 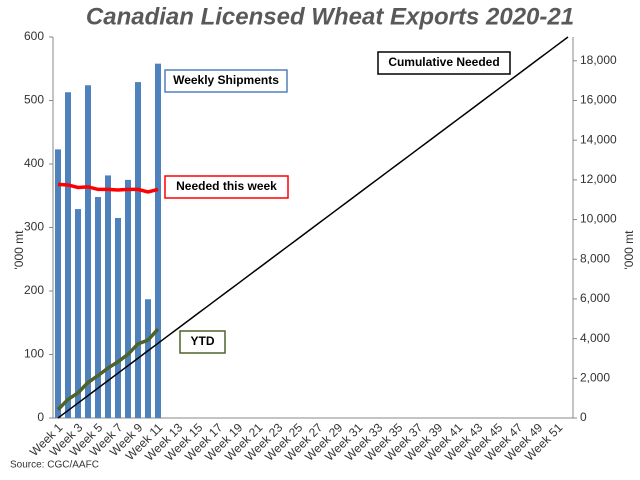 What do you see at coordinates (583, 417) in the screenshot?
I see `y2-tick-label: 0` at bounding box center [583, 417].